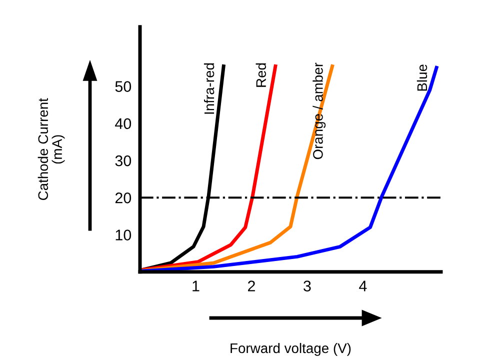  What do you see at coordinates (196, 286) in the screenshot?
I see `x-tick-label: 1` at bounding box center [196, 286].